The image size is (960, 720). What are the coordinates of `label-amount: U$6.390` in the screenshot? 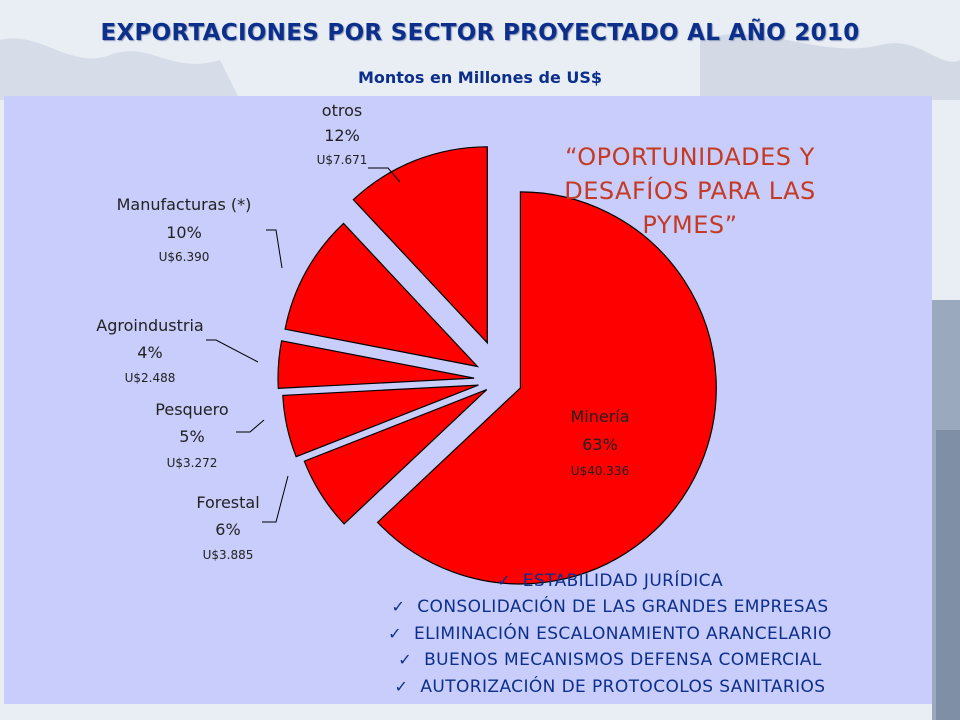 It's located at (184, 257).